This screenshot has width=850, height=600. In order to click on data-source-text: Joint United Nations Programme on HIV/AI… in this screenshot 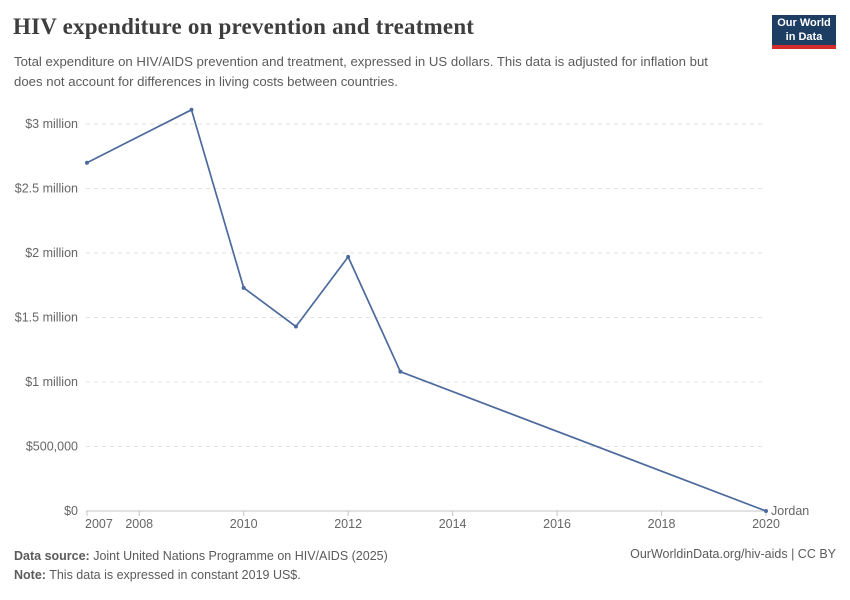, I will do `click(238, 556)`.